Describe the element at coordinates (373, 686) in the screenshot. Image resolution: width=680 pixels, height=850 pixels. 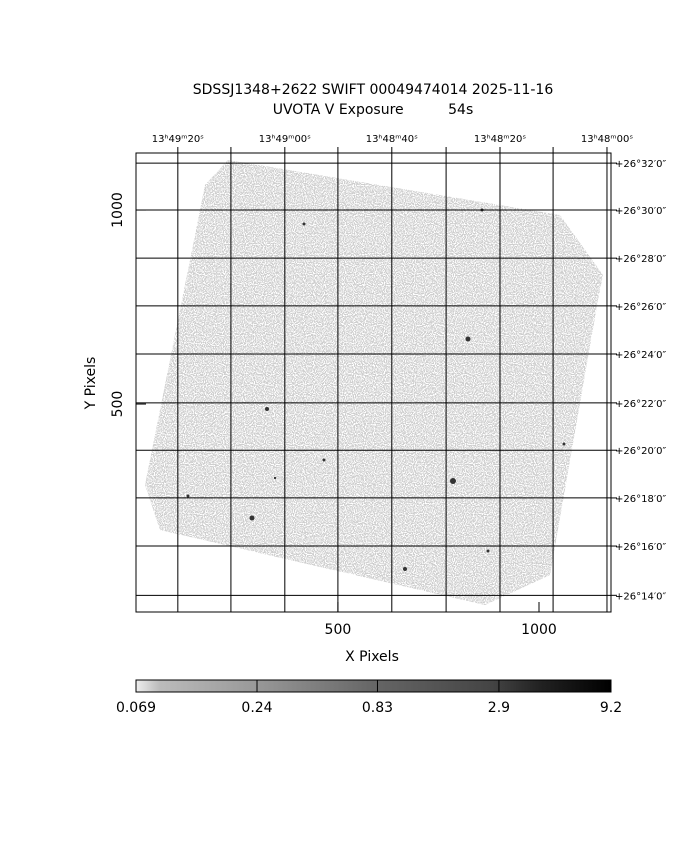
I see `colorbar` at that location.